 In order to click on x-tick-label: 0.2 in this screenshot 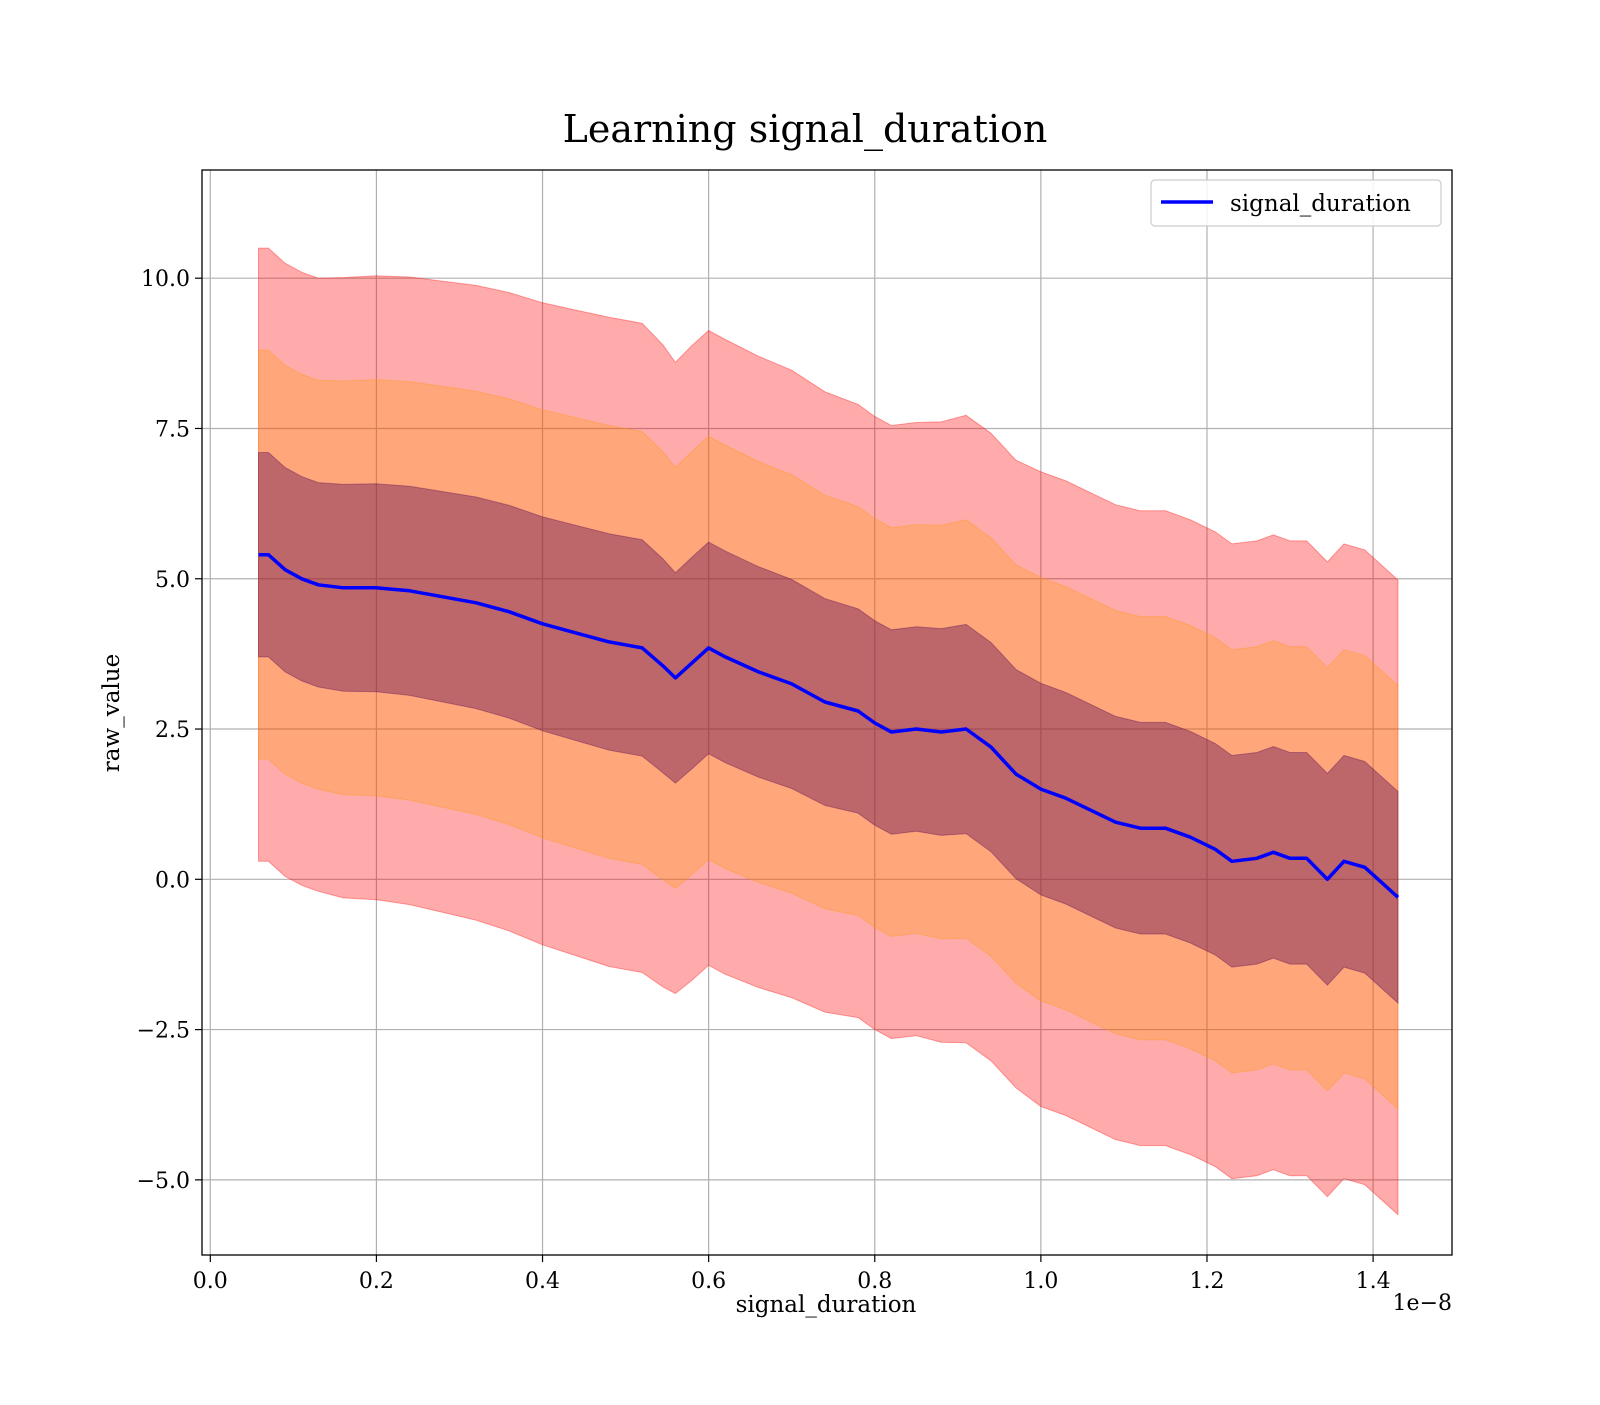, I will do `click(376, 1281)`.